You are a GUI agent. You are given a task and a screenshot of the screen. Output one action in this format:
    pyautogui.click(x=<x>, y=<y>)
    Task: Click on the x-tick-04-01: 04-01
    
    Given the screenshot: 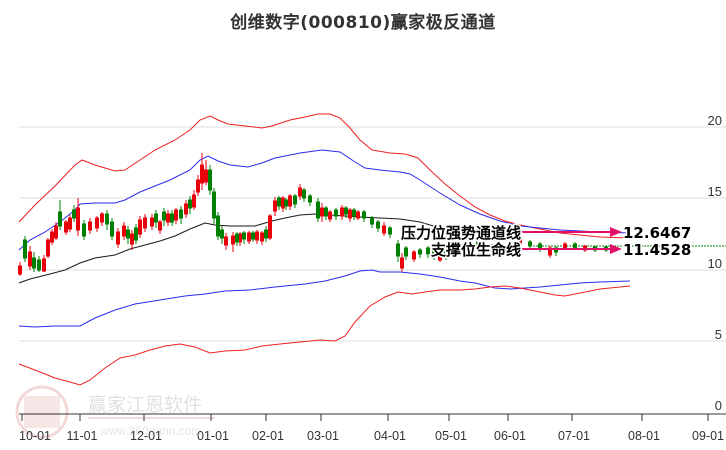 What is the action you would take?
    pyautogui.click(x=390, y=436)
    